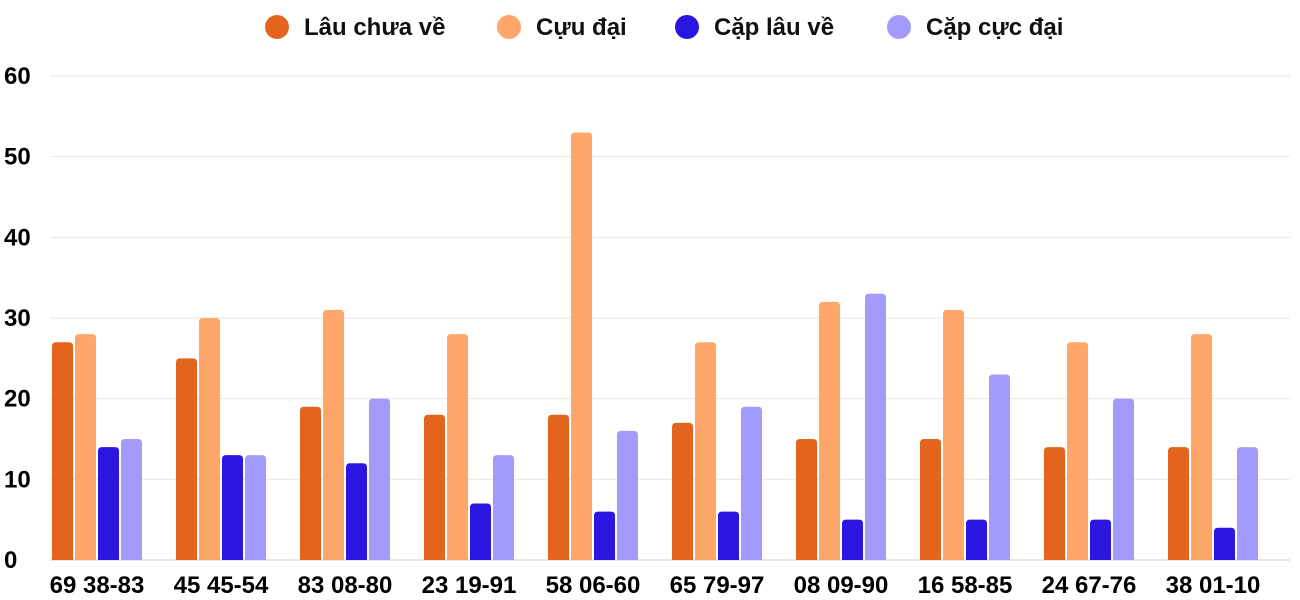  I want to click on x-tick-label: 45 45-54, so click(221, 585).